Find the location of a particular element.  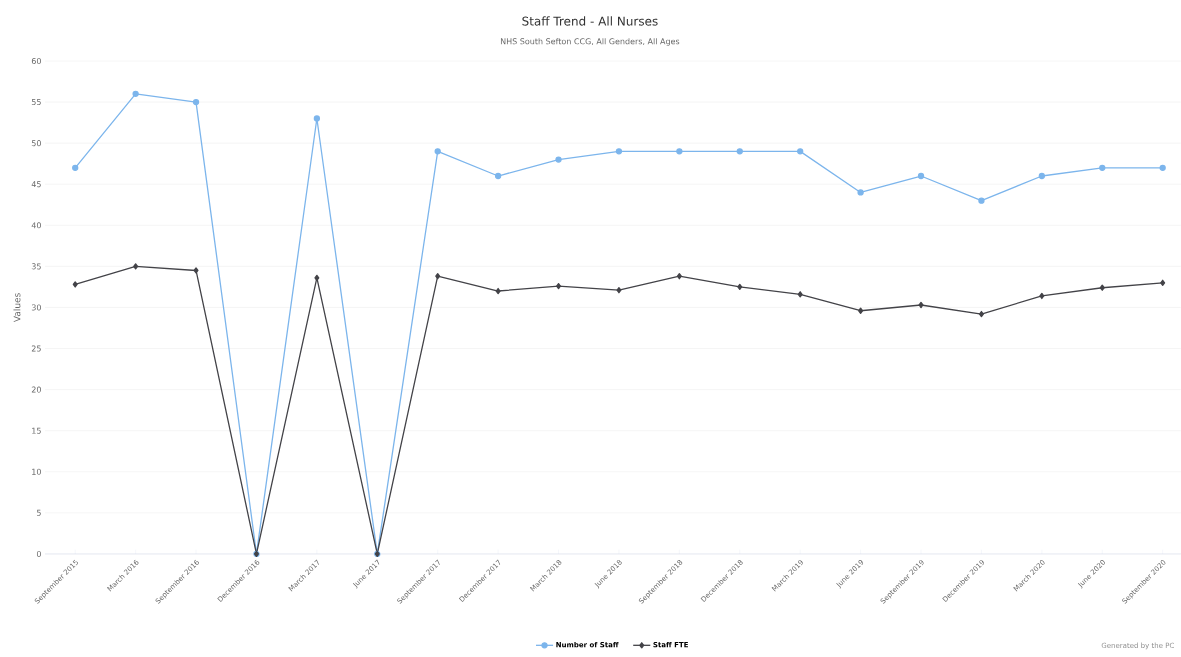

chart-title: Staff Trend - All Nurses is located at coordinates (590, 21).